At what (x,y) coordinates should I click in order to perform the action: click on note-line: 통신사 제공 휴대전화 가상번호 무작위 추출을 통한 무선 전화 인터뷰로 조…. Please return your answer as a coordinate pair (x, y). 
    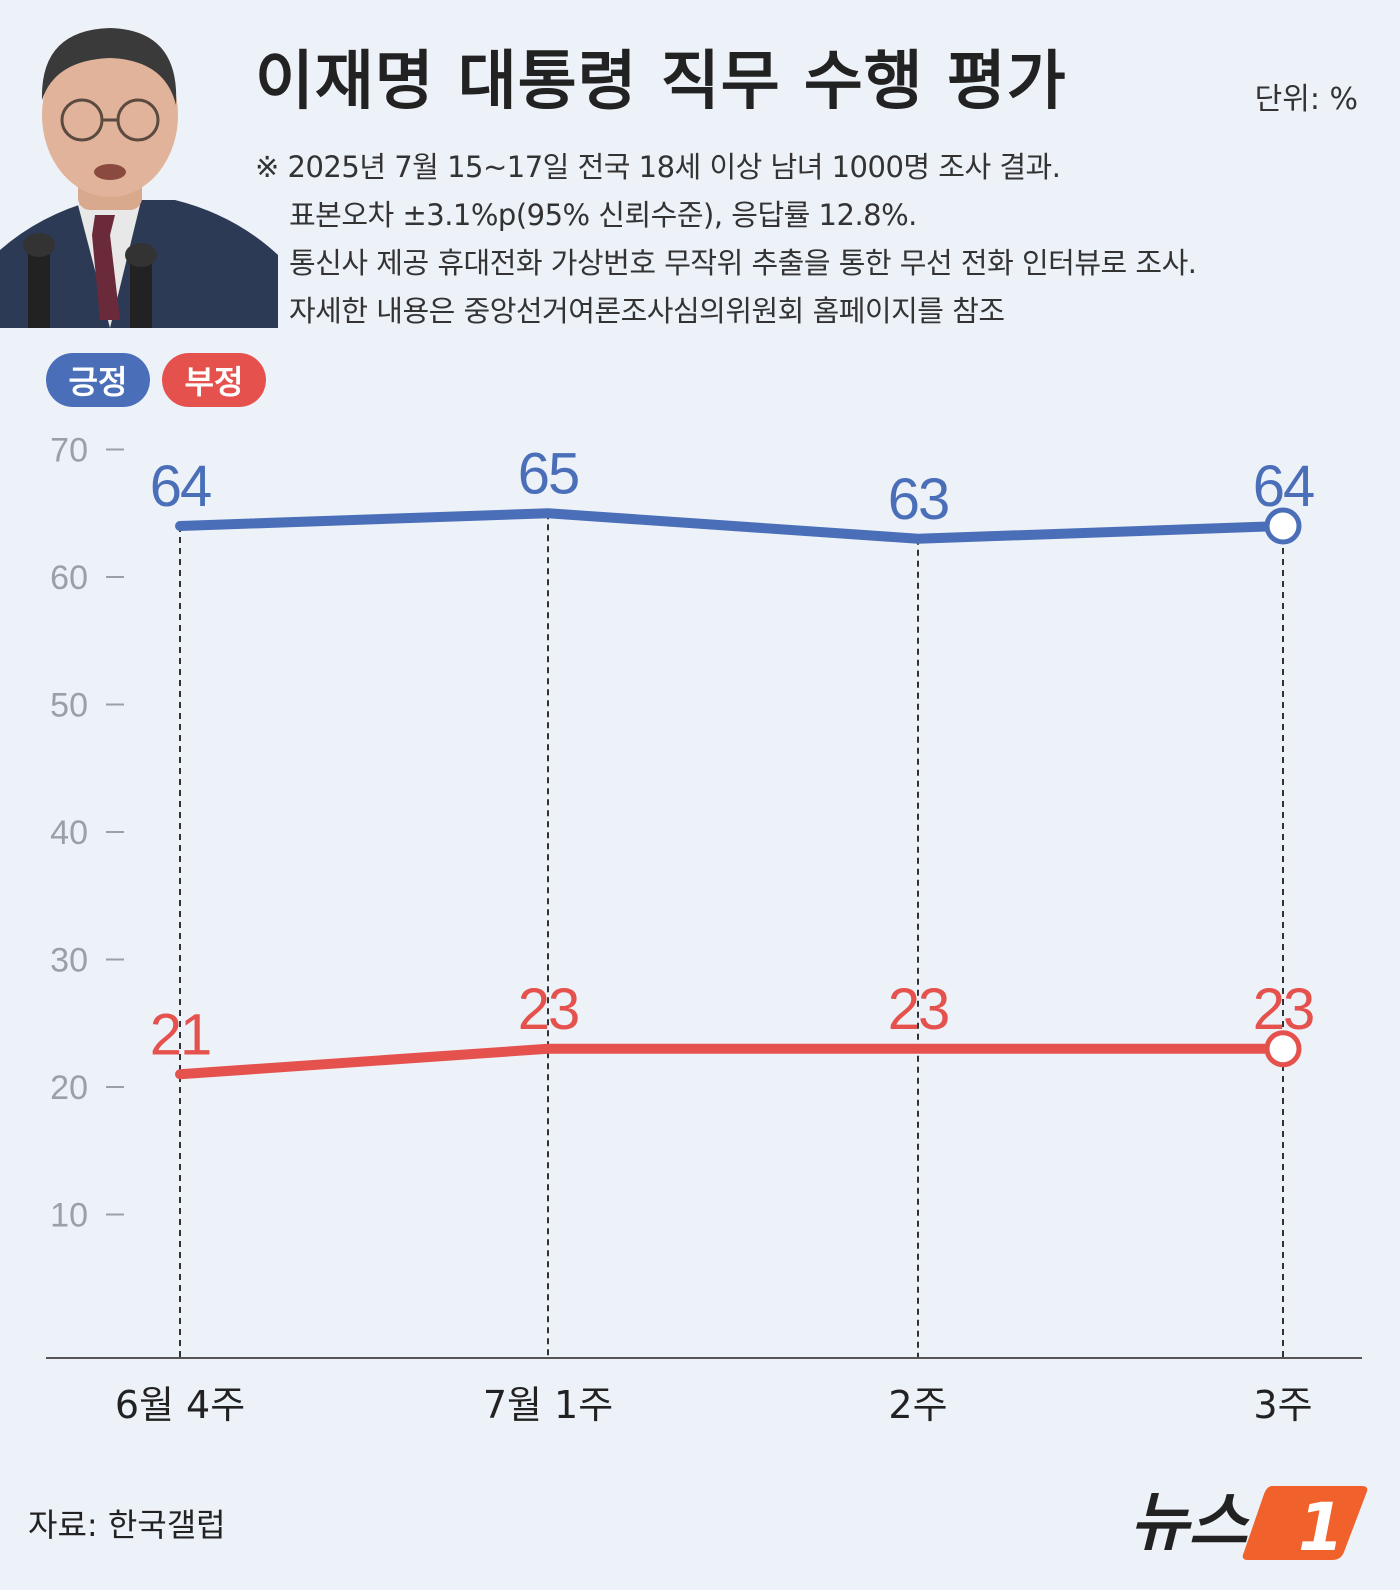
    Looking at the image, I should click on (743, 263).